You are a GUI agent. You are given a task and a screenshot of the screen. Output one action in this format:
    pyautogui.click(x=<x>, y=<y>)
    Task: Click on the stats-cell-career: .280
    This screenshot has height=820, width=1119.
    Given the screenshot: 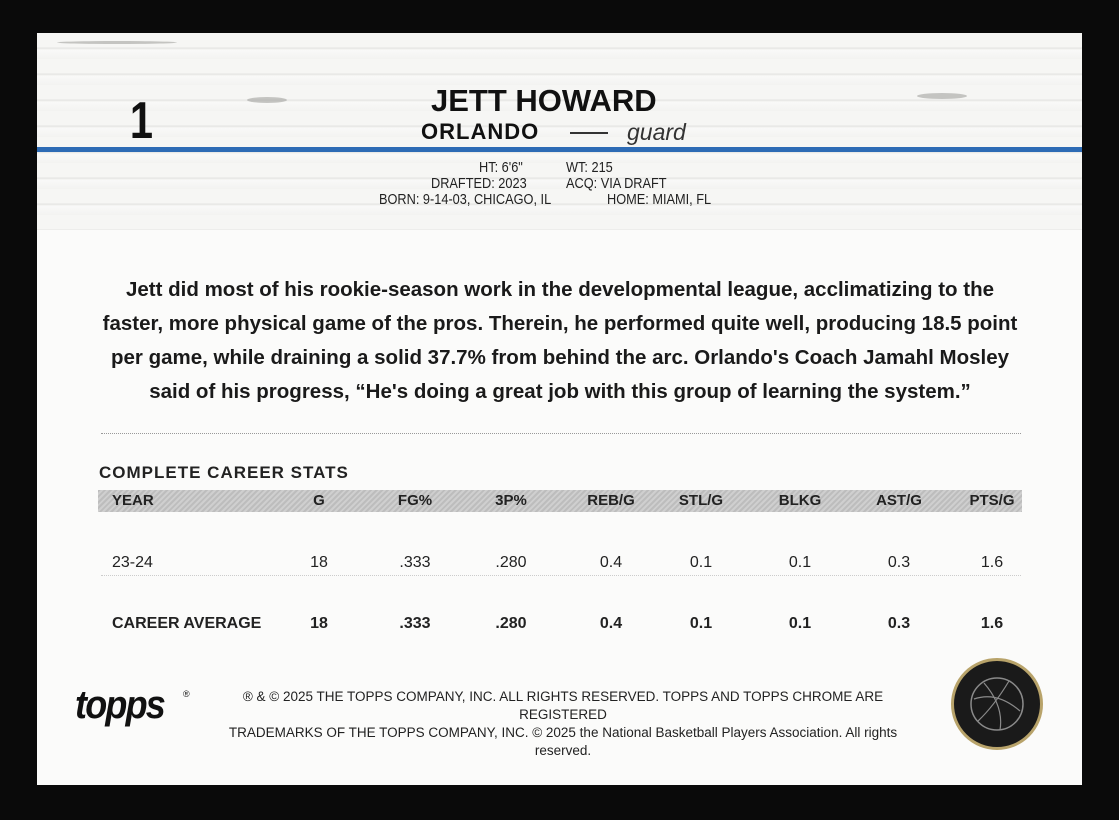 What is the action you would take?
    pyautogui.click(x=511, y=623)
    